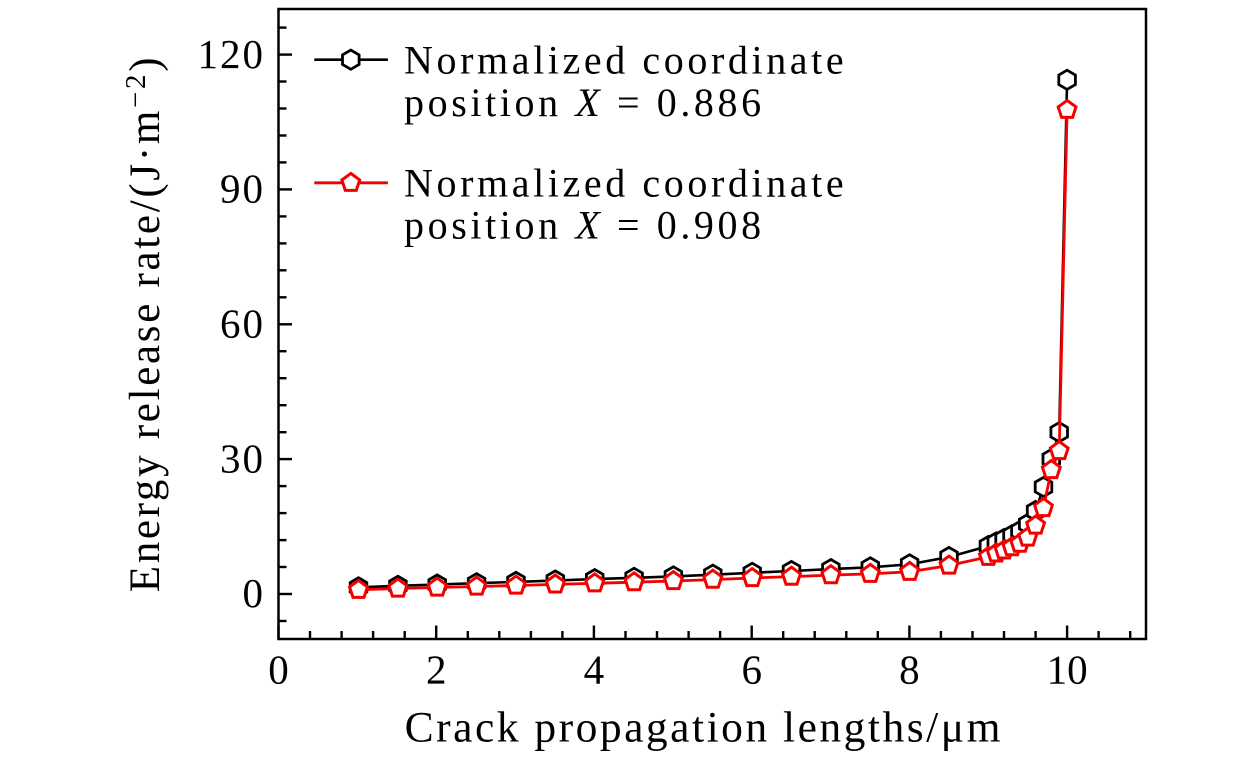  What do you see at coordinates (909, 670) in the screenshot?
I see `svg-text: 8` at bounding box center [909, 670].